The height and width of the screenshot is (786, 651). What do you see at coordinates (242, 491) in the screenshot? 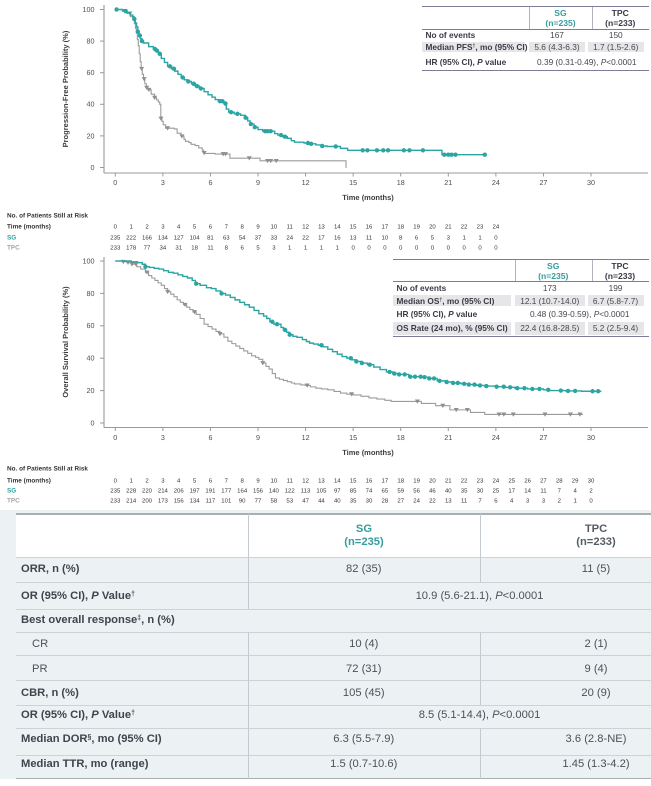
I see `svg-text: 164` at bounding box center [242, 491].